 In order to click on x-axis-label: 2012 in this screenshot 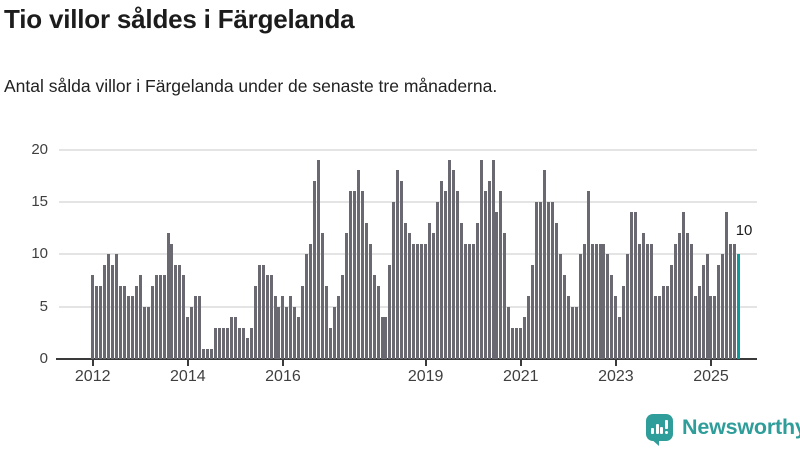, I will do `click(92, 377)`.